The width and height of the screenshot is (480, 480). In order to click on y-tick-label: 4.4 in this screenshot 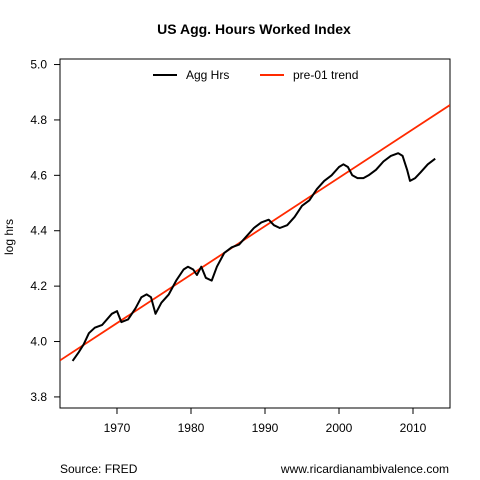, I will do `click(38, 231)`.